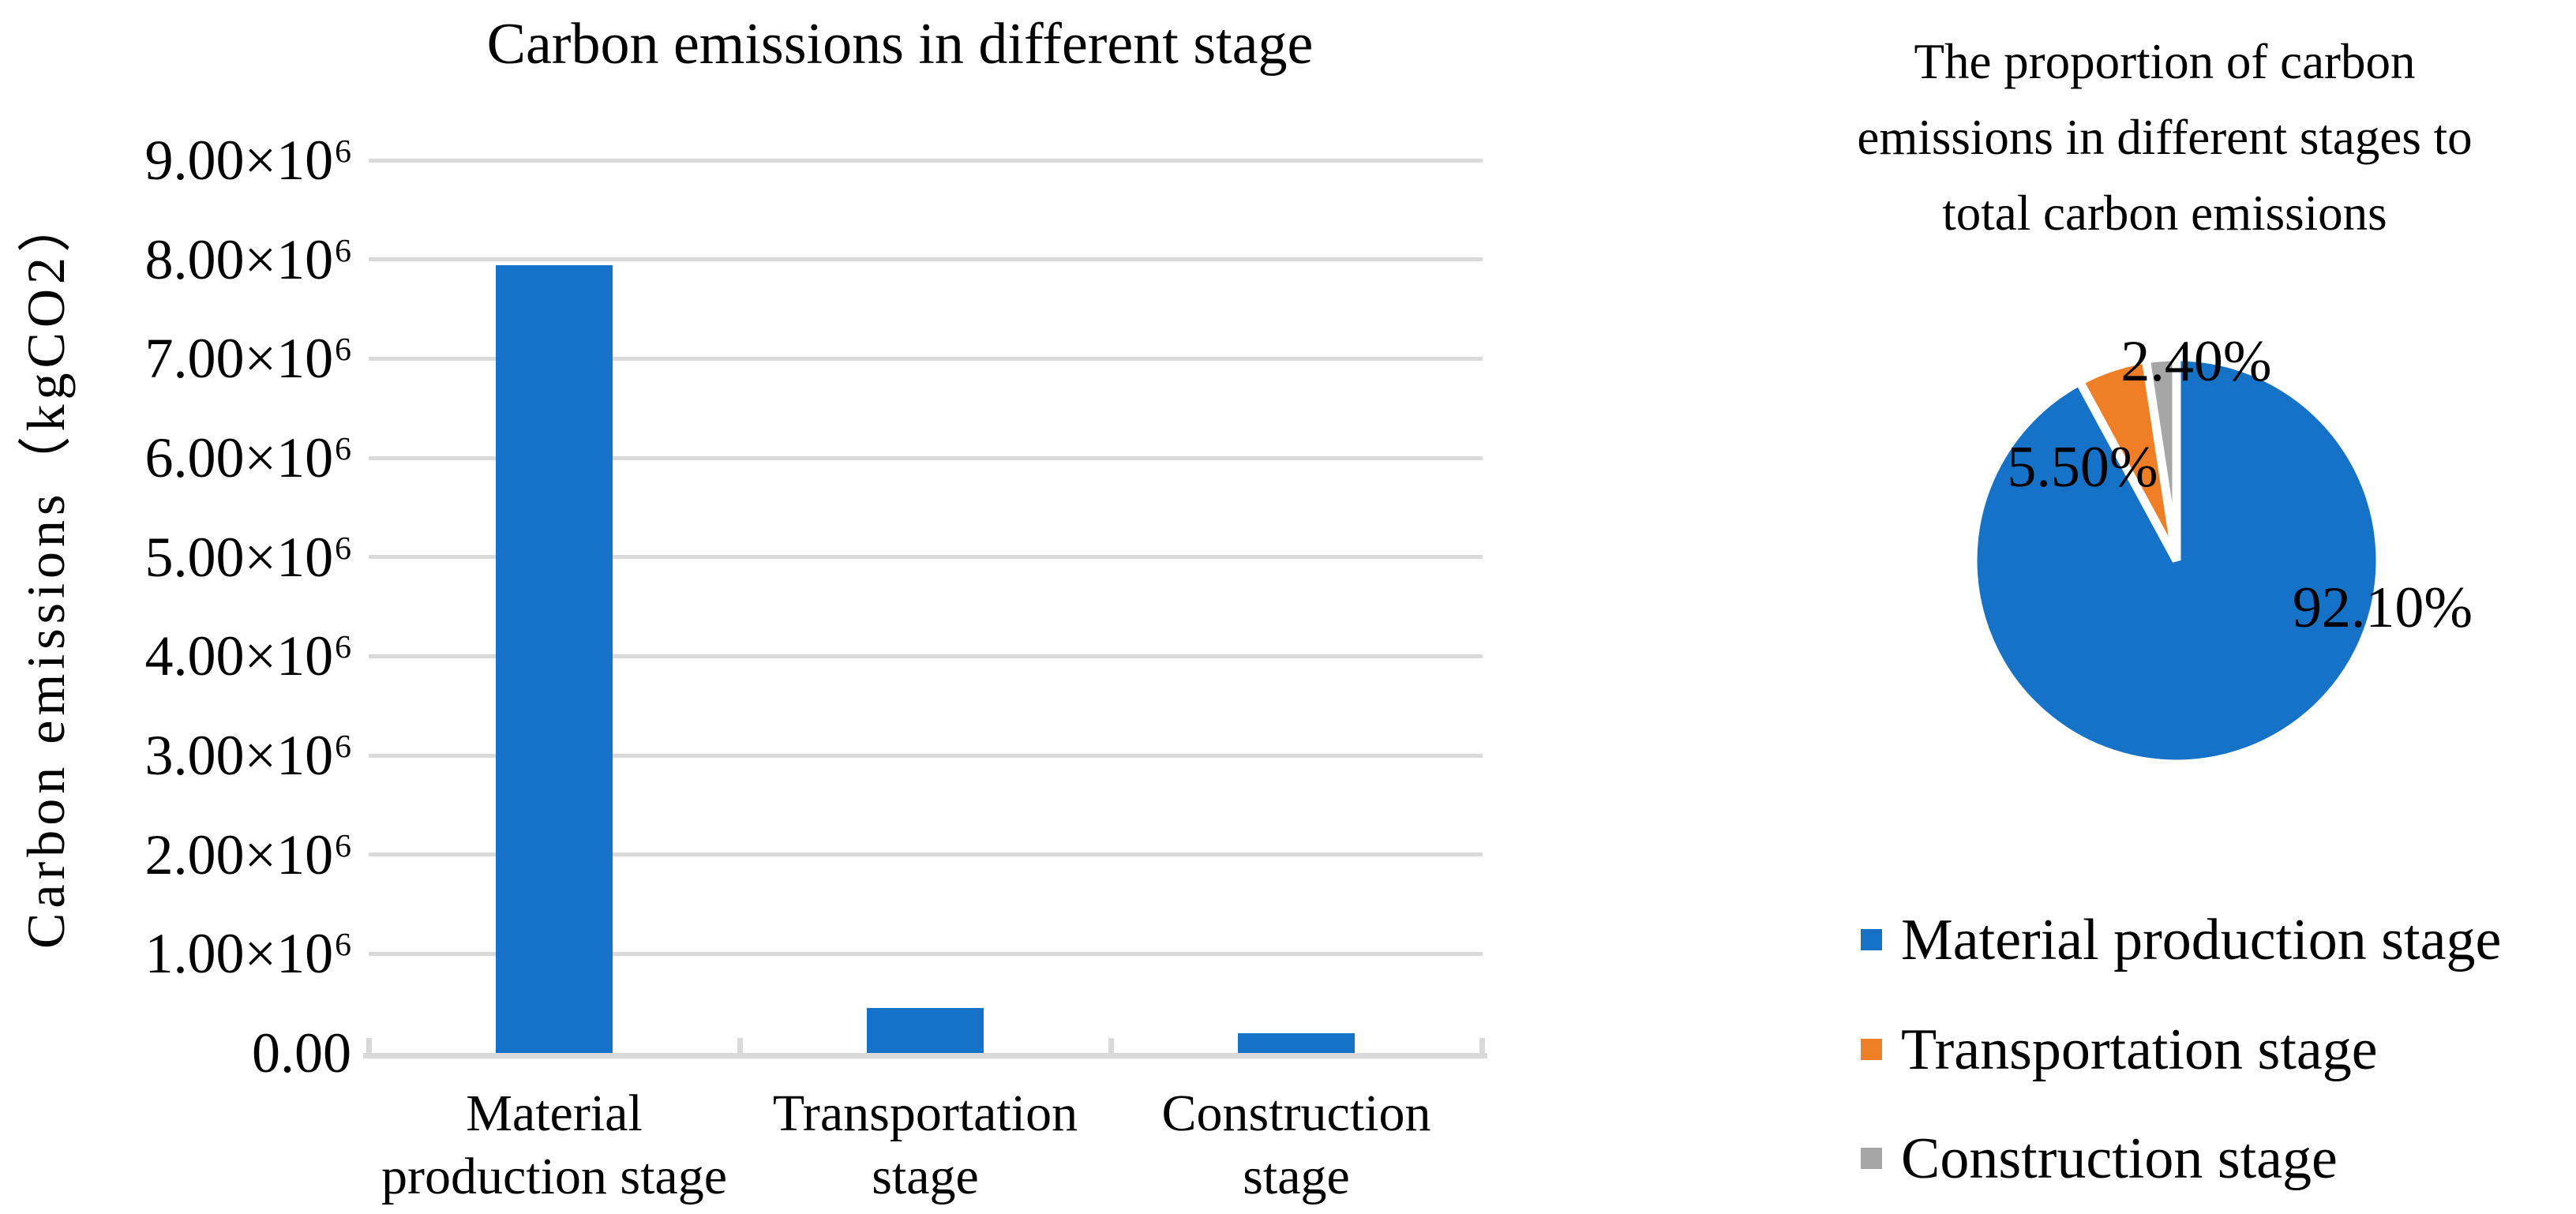 This screenshot has height=1214, width=2576. What do you see at coordinates (2165, 61) in the screenshot?
I see `pie-title-line-1: The proportion of carbon` at bounding box center [2165, 61].